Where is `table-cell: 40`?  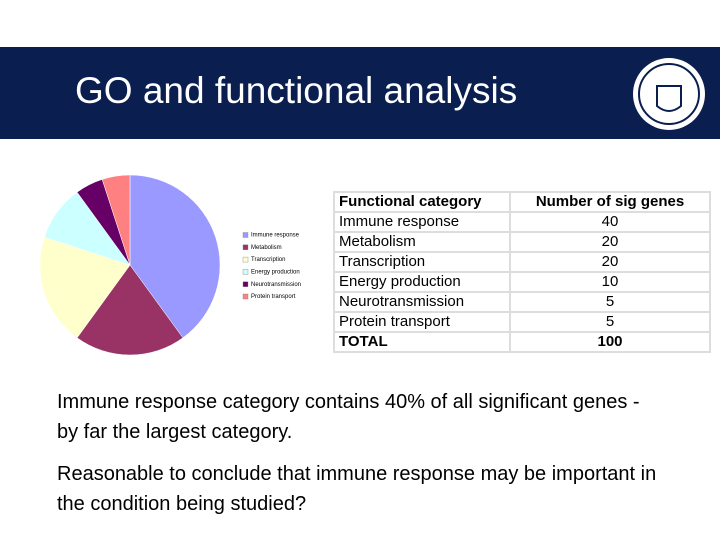 table-cell: 40 is located at coordinates (610, 222).